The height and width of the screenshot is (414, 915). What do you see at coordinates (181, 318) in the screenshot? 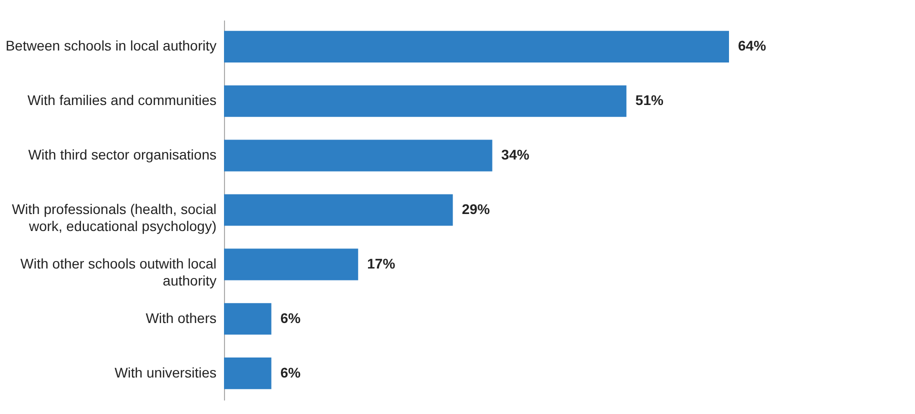
I see `y-tick-label: With others` at bounding box center [181, 318].